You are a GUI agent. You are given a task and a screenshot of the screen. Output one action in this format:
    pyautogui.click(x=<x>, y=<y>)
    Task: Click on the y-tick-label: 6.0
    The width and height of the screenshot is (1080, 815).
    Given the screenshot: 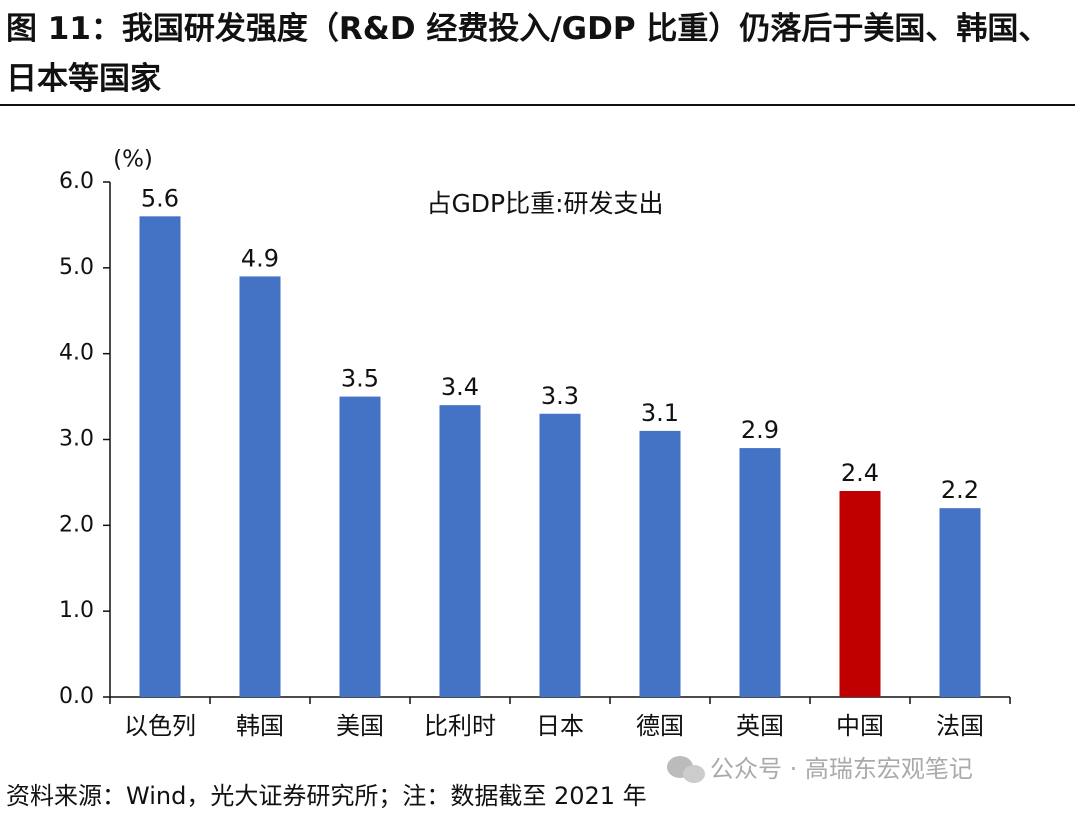 What is the action you would take?
    pyautogui.click(x=76, y=181)
    